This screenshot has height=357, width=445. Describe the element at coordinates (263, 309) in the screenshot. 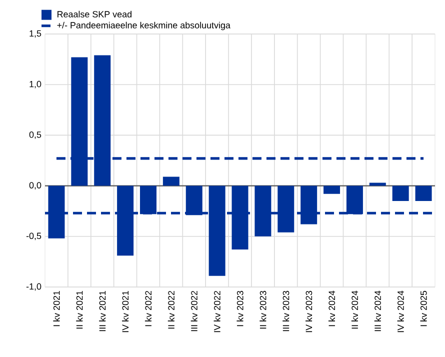

I see `x-tick-label: II kv 2023` at that location.